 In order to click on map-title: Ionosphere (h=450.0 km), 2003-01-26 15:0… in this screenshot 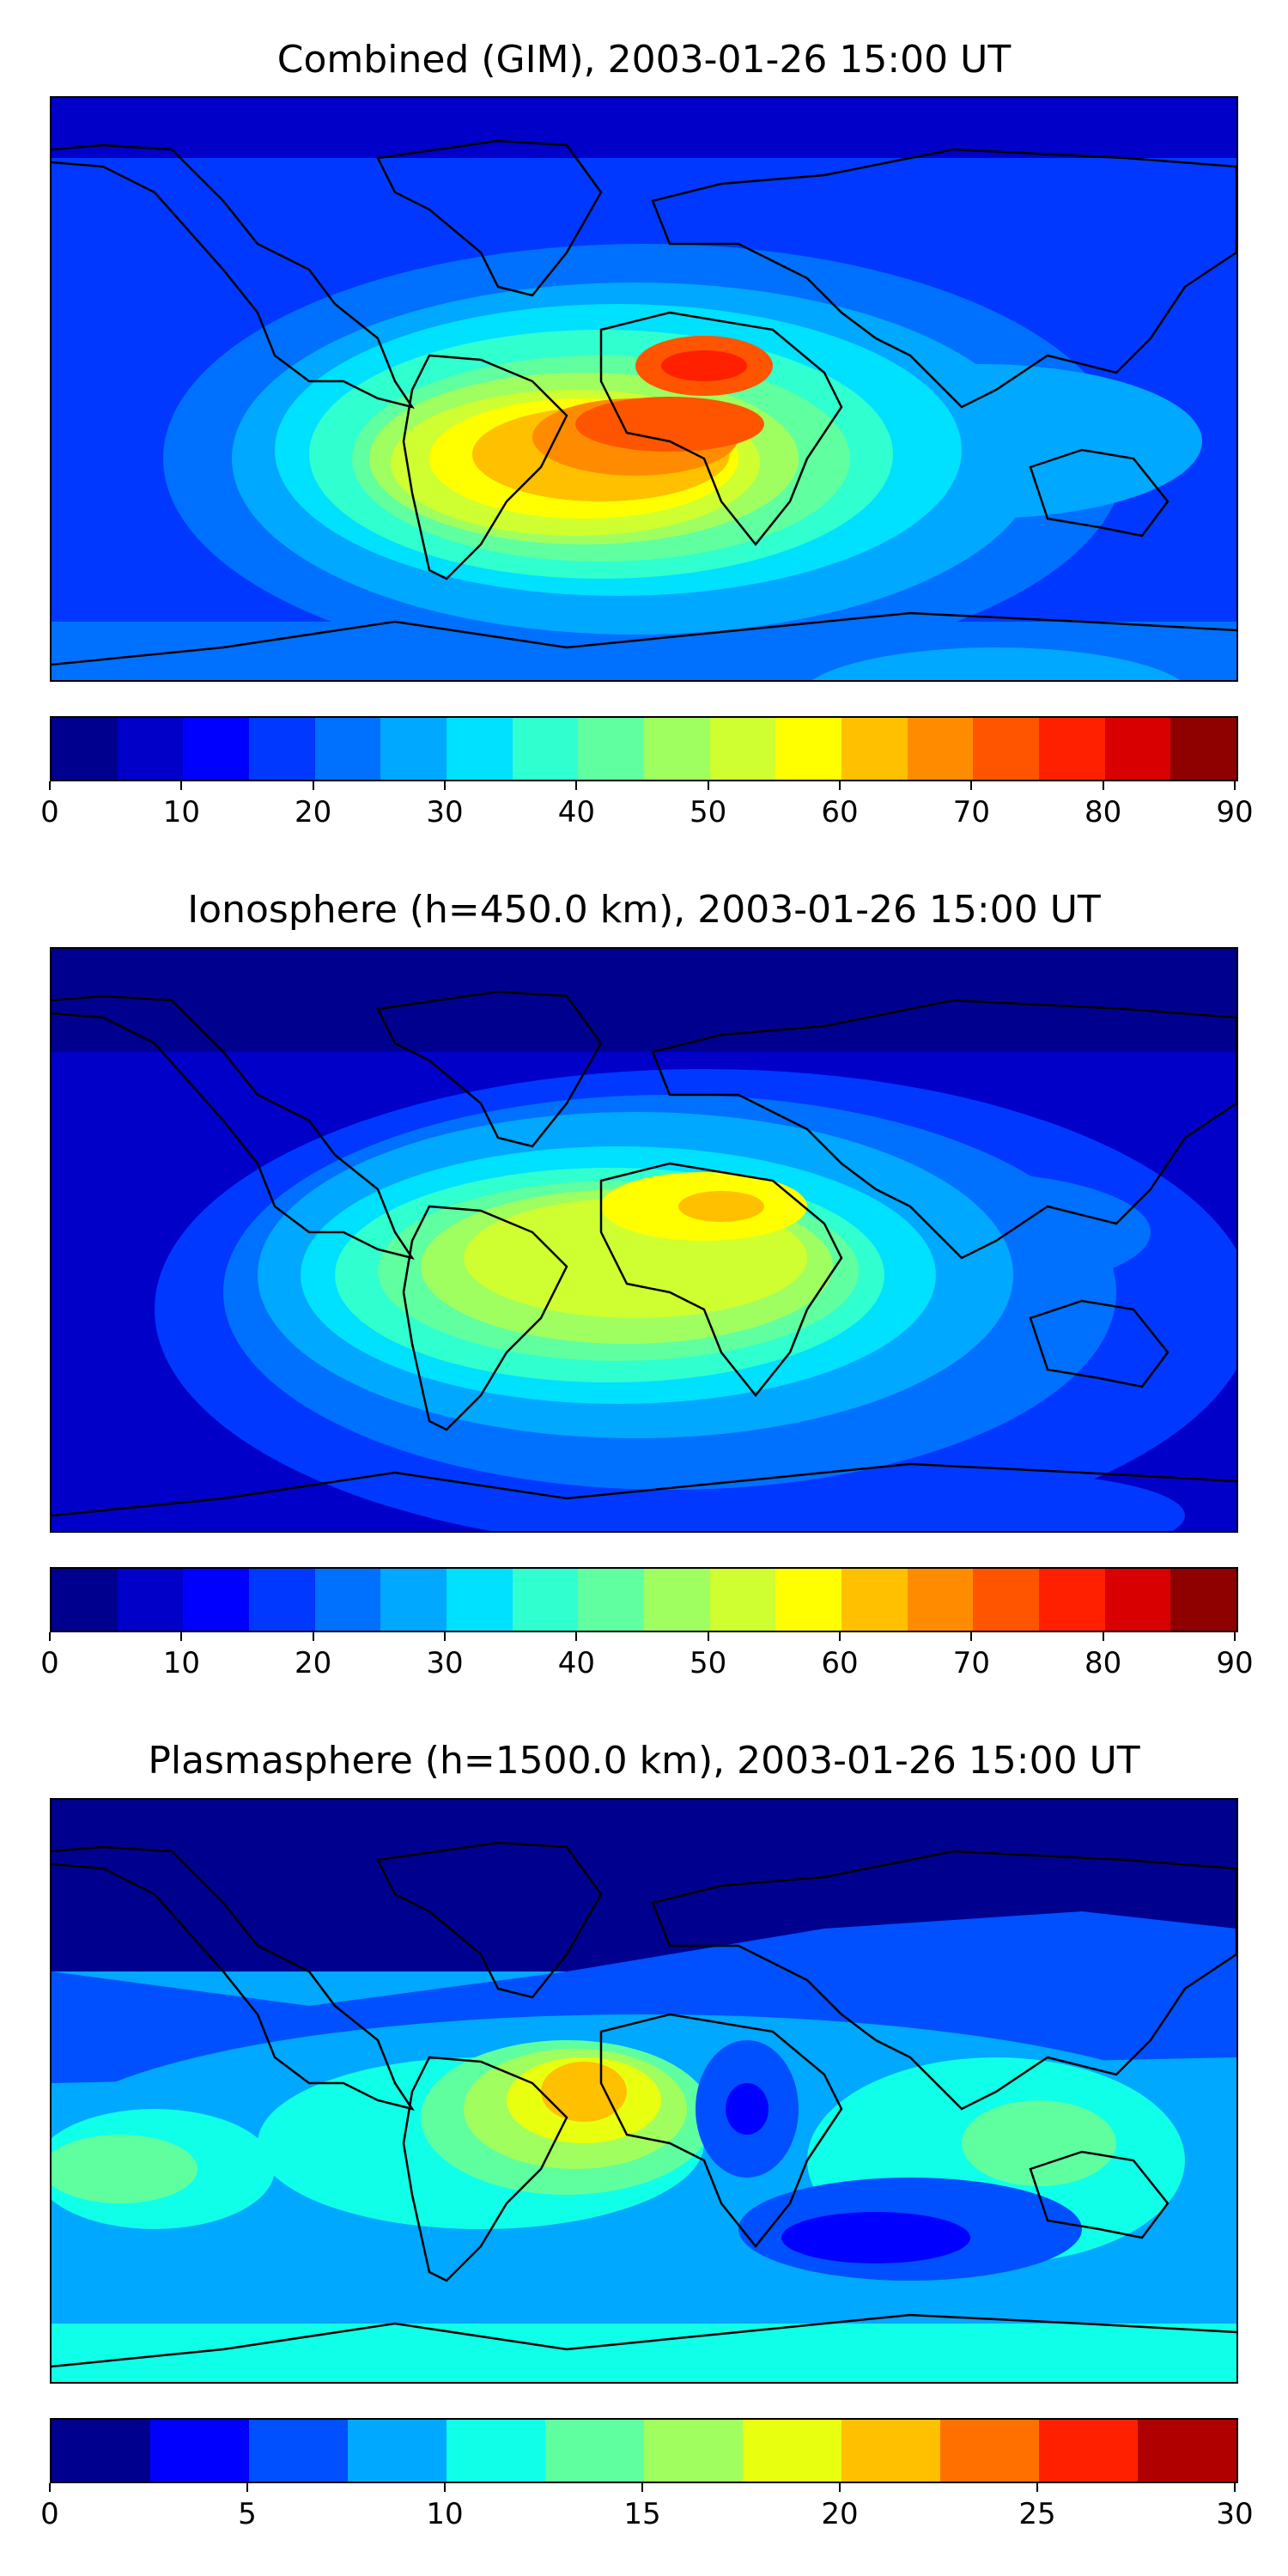, I will do `click(644, 910)`.